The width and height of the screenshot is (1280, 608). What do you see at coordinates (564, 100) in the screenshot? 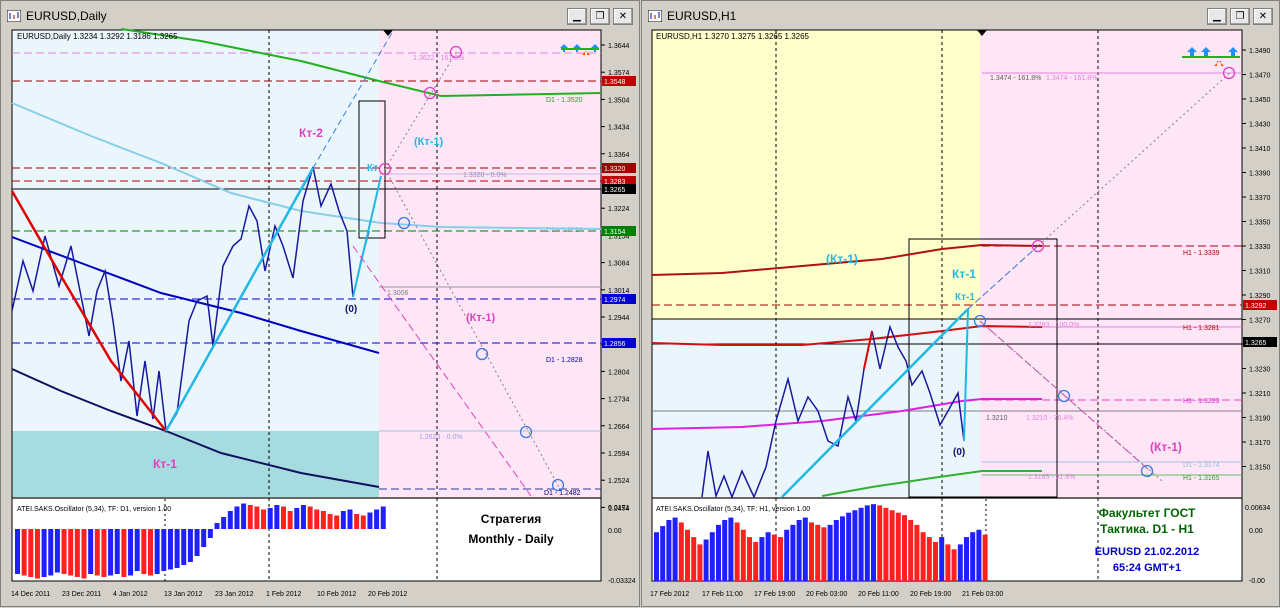
I see `level-text: D1 - 1.3520` at bounding box center [564, 100].